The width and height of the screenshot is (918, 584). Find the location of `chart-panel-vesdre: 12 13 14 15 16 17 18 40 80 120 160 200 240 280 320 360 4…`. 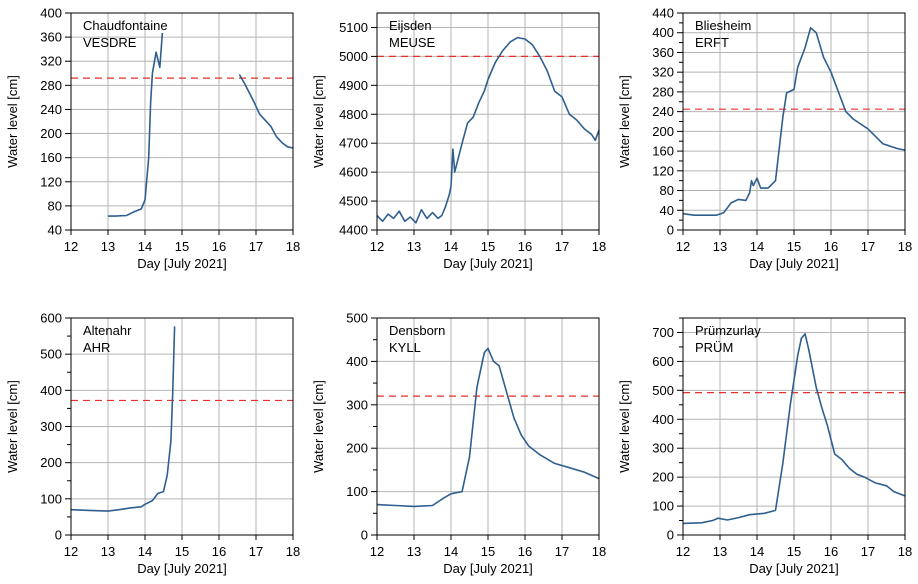

chart-panel-vesdre: 12 13 14 15 16 17 18 40 80 120 160 200 240 280 320 360 4… is located at coordinates (152, 139).